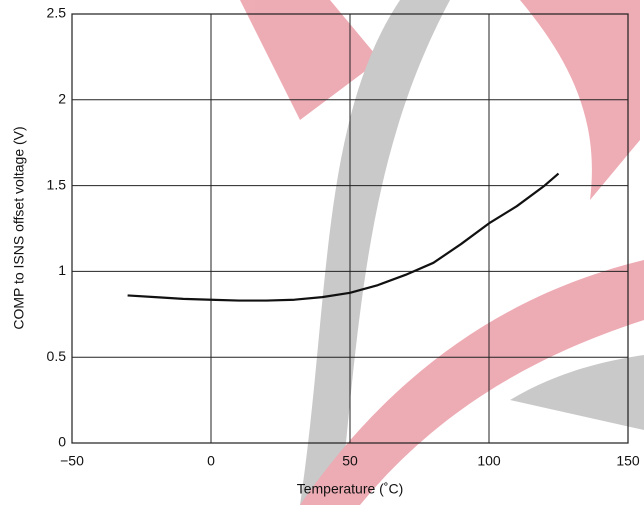 The width and height of the screenshot is (644, 505). What do you see at coordinates (62, 270) in the screenshot?
I see `y-tick-label: 1` at bounding box center [62, 270].